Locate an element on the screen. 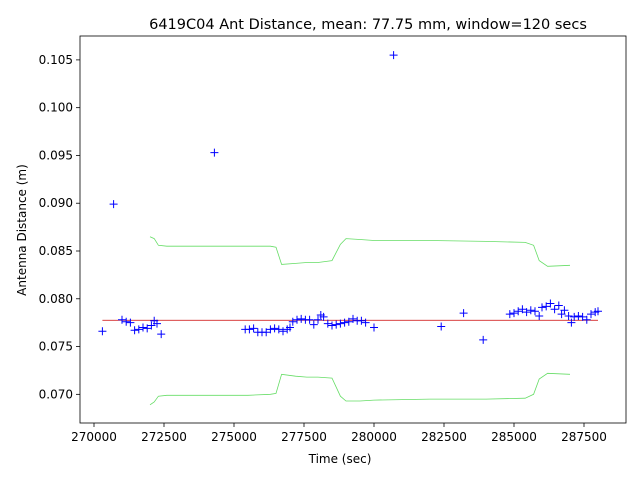 The height and width of the screenshot is (480, 640). y-tick-label: 0.095 is located at coordinates (56, 155).